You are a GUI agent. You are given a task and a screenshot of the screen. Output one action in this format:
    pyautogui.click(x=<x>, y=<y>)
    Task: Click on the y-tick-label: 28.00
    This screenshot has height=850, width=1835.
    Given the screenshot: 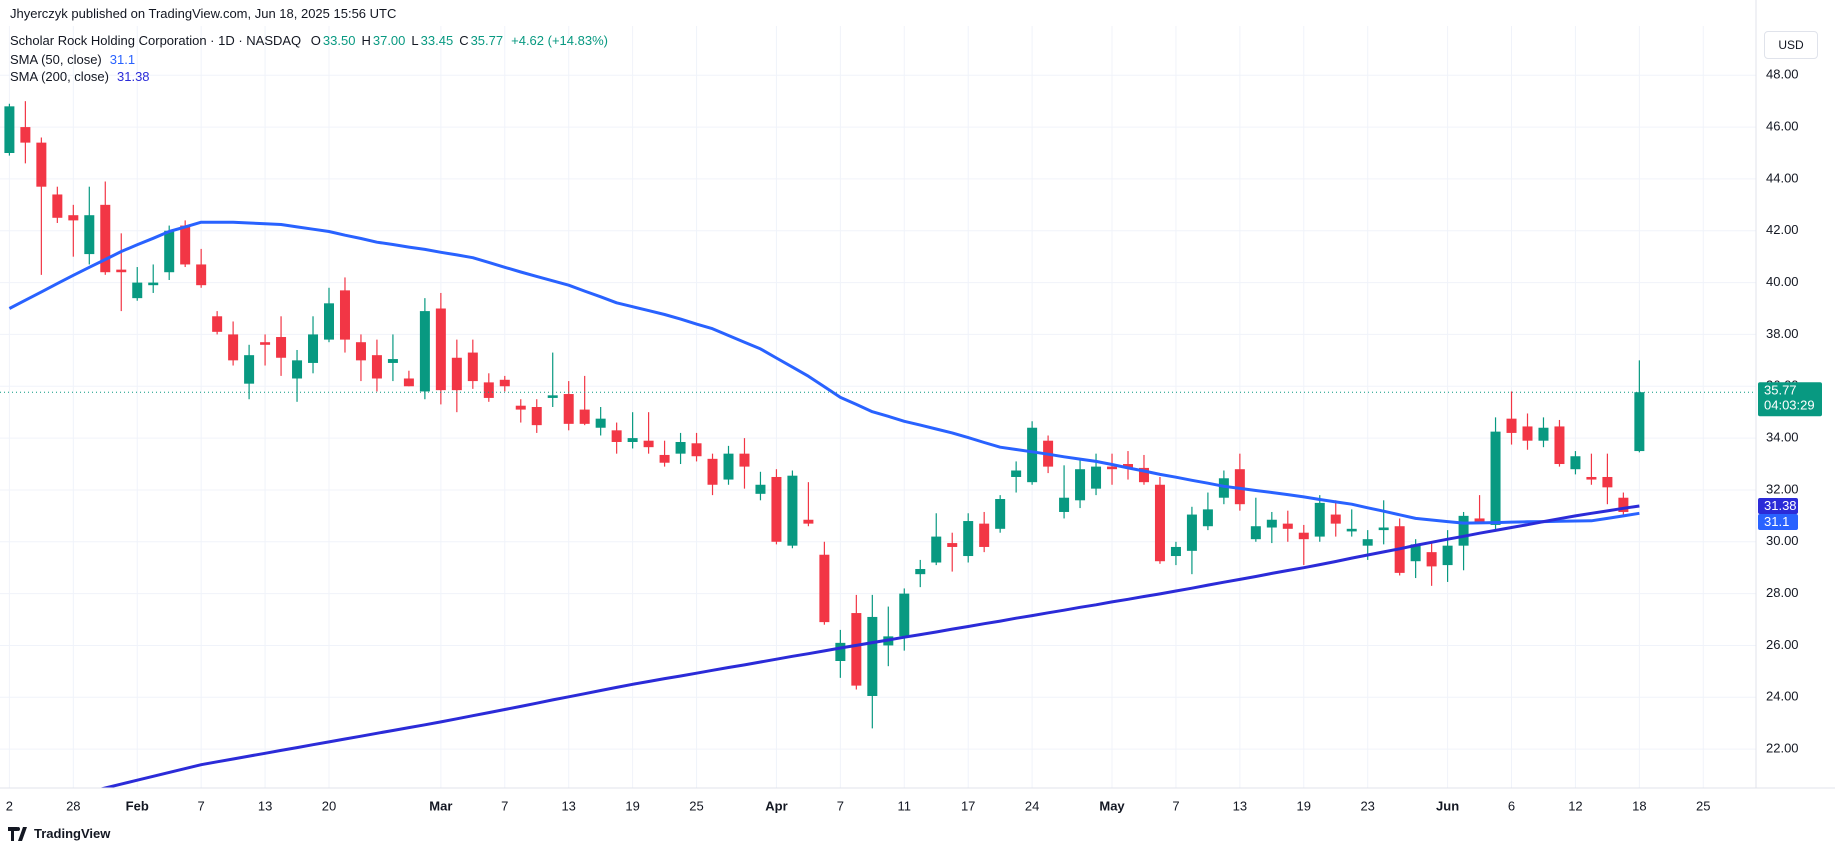 What is the action you would take?
    pyautogui.click(x=1782, y=592)
    